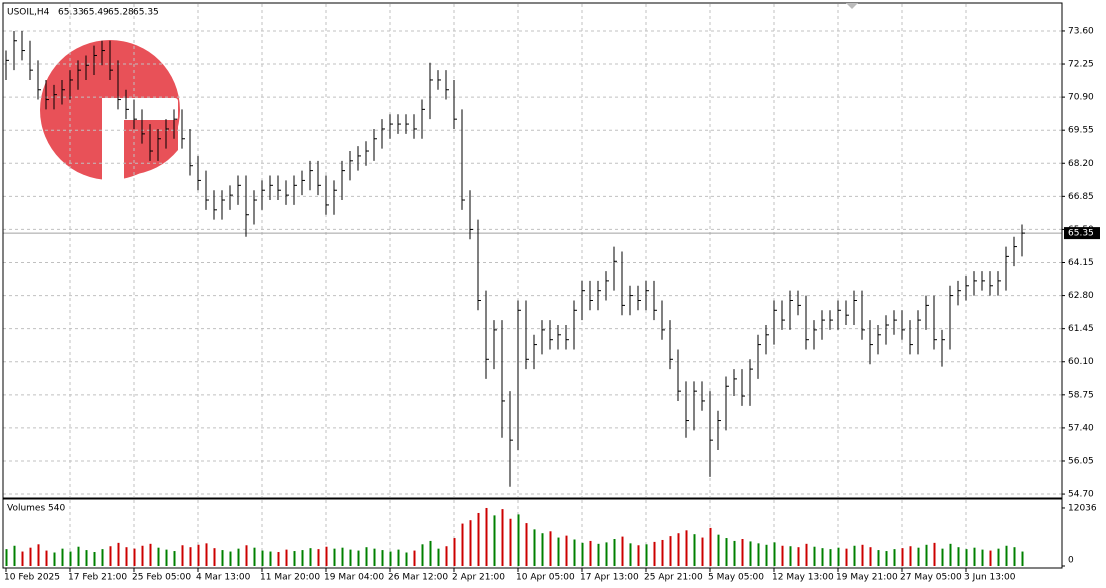  I want to click on y-tick-label: 66.85, so click(1081, 197).